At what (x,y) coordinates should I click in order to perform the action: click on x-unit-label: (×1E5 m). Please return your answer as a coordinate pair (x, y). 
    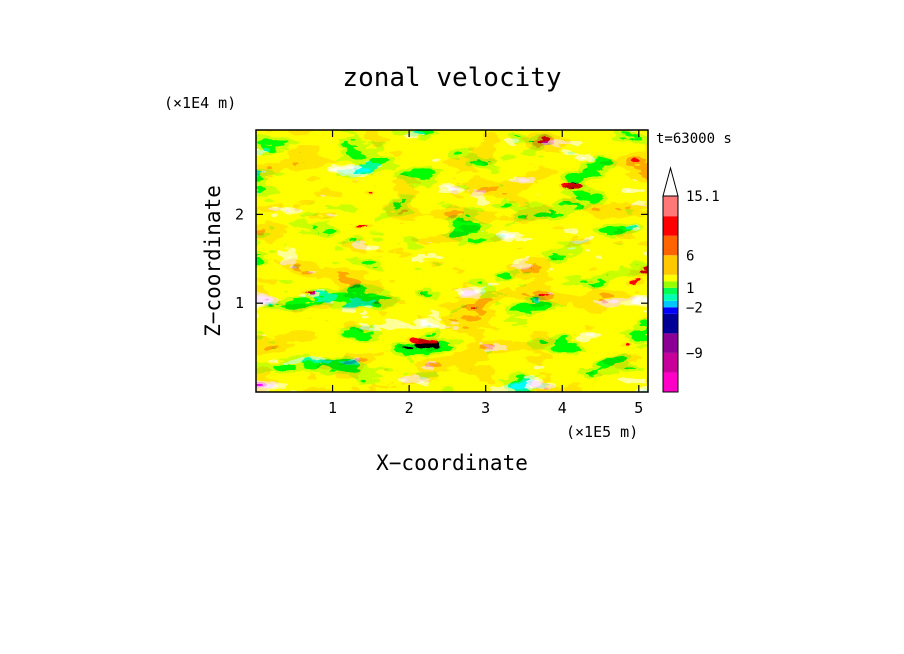
    Looking at the image, I should click on (602, 432).